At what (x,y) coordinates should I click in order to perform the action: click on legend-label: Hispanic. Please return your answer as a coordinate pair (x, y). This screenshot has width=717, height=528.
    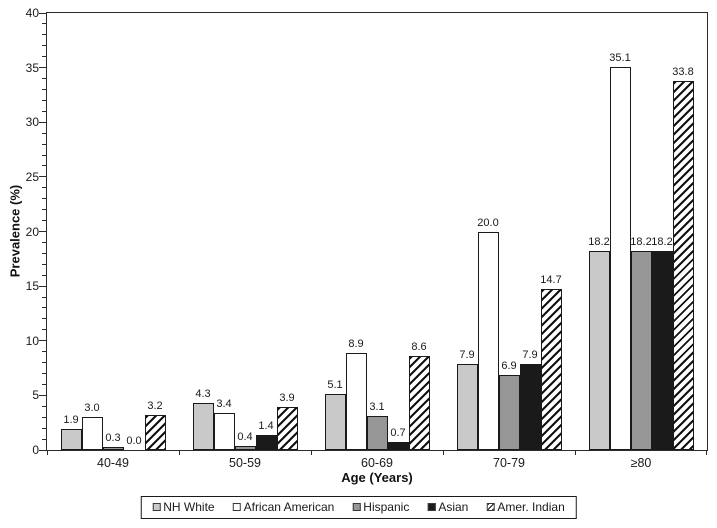
    Looking at the image, I should click on (386, 507).